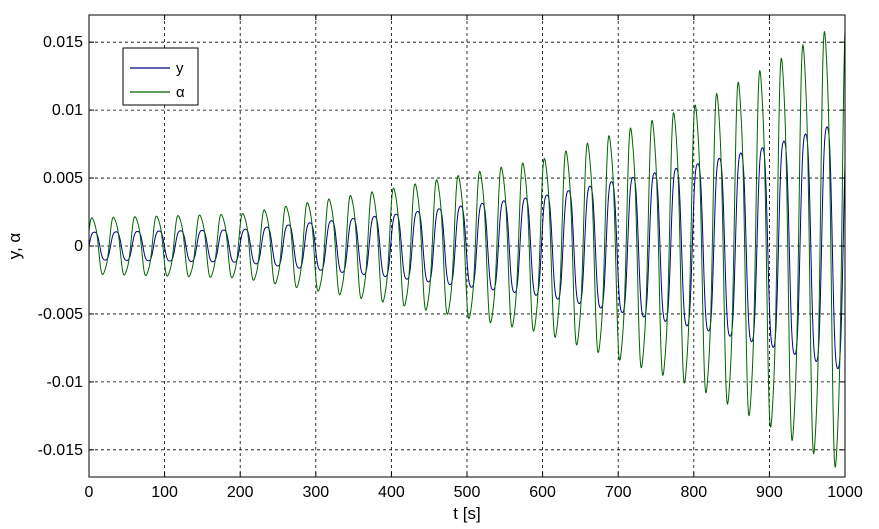 The image size is (879, 529). Describe the element at coordinates (164, 492) in the screenshot. I see `x-tick-label: 100` at that location.